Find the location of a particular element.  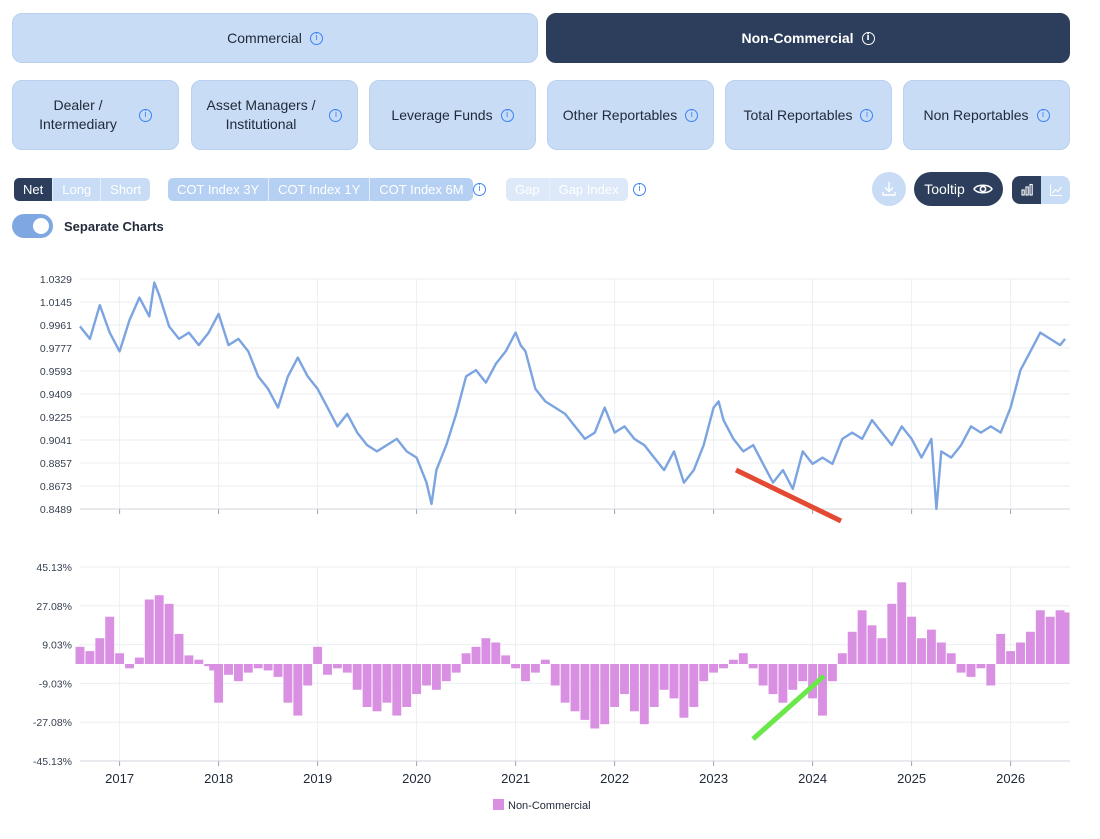

subtab-label: Other Reportables is located at coordinates (620, 114).